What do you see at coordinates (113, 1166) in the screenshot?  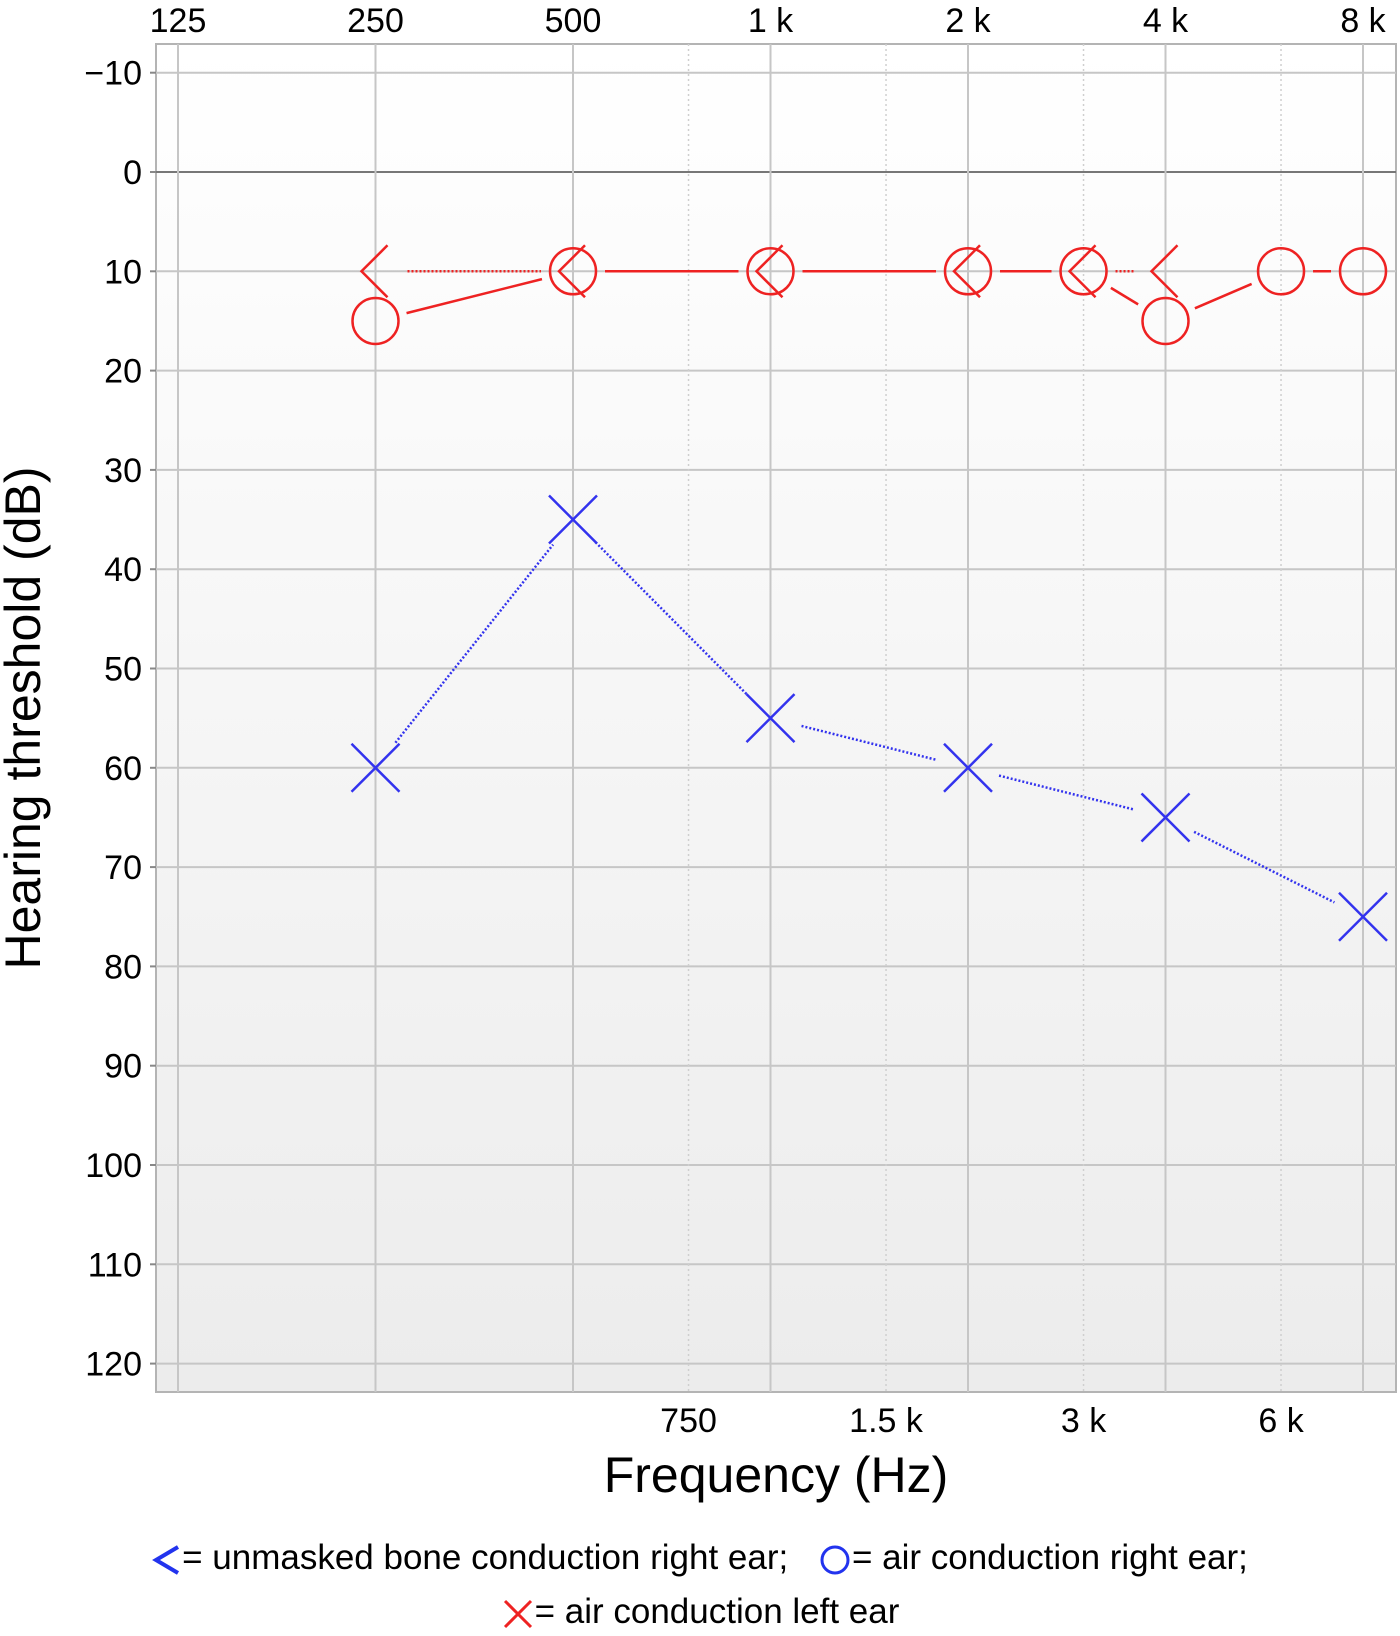 I see `y-tick-label: 100` at bounding box center [113, 1166].